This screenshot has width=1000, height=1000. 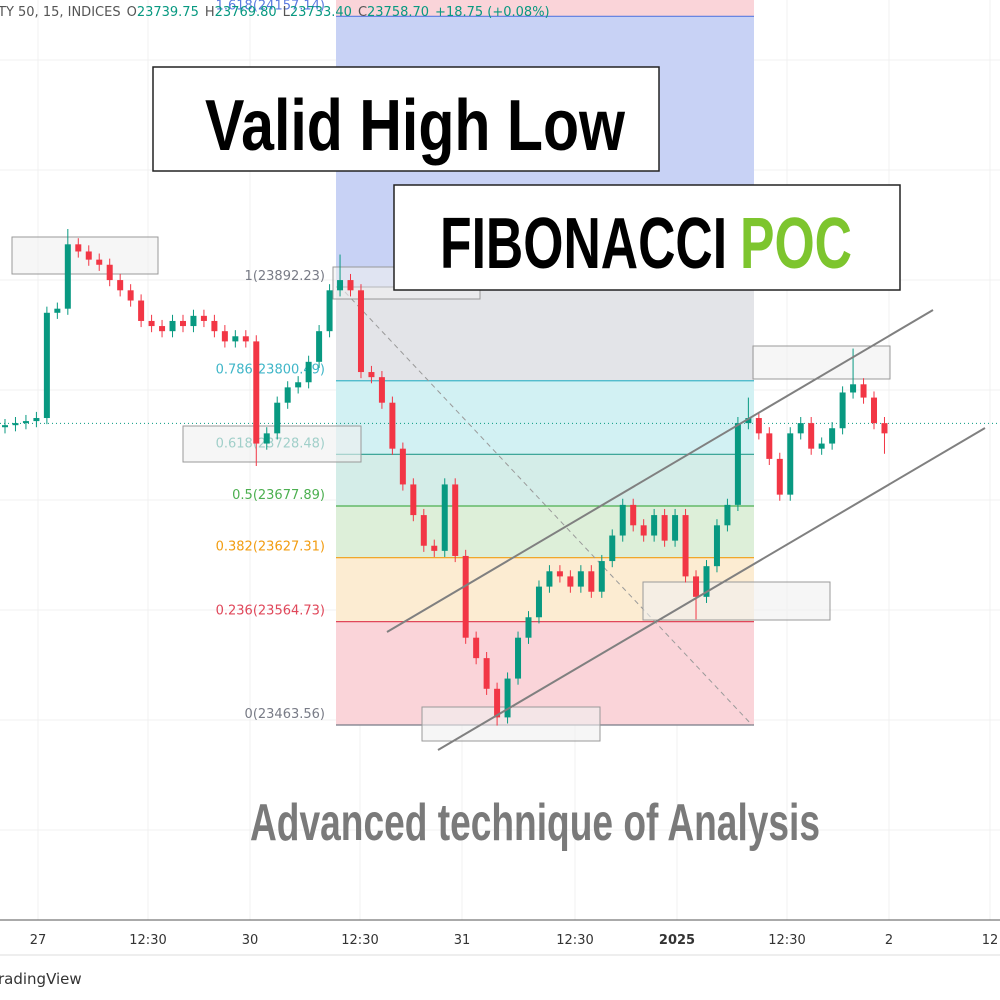 What do you see at coordinates (246, 12) in the screenshot?
I see `ohlc-value: 23769.80` at bounding box center [246, 12].